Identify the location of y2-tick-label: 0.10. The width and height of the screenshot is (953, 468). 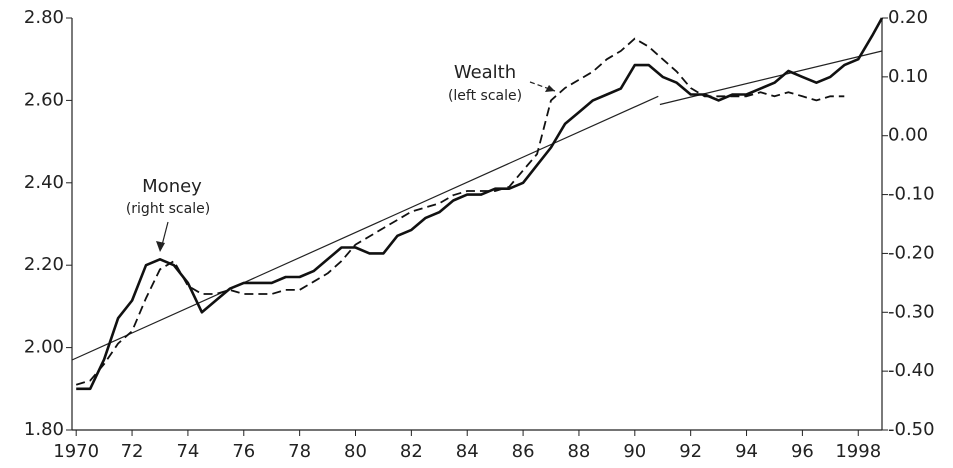
(908, 76).